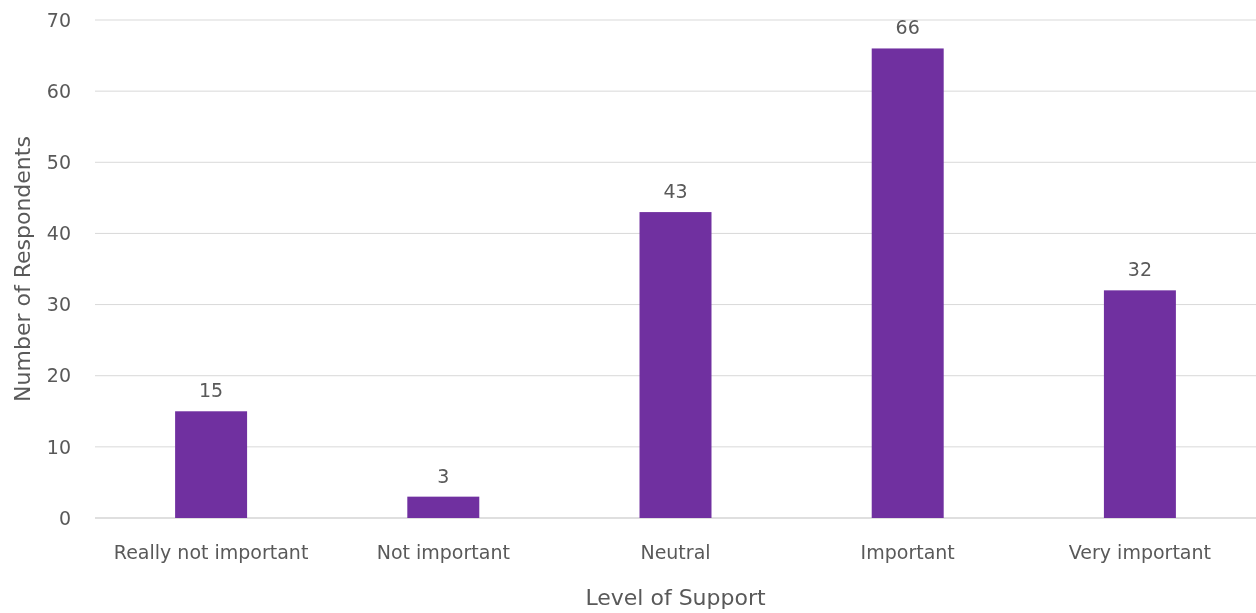  What do you see at coordinates (907, 552) in the screenshot?
I see `x-tick-label: Important` at bounding box center [907, 552].